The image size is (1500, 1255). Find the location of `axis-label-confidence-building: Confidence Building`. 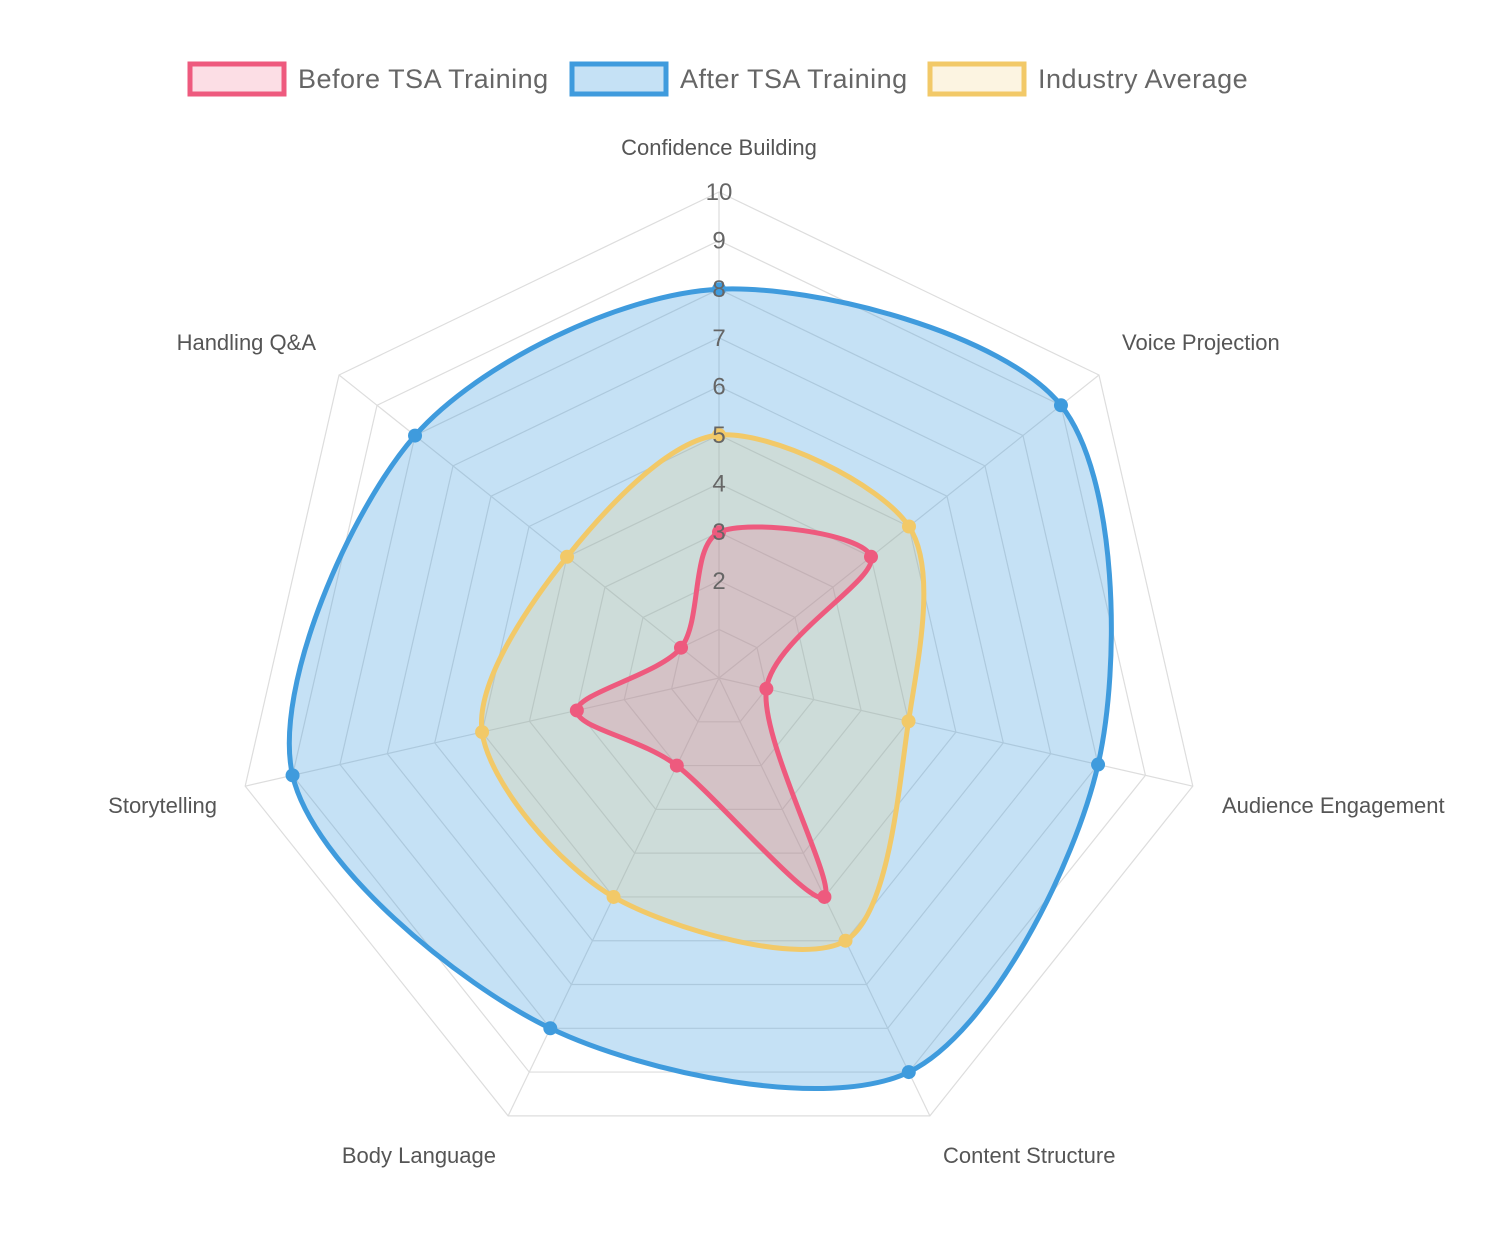

axis-label-confidence-building: Confidence Building is located at coordinates (719, 147).